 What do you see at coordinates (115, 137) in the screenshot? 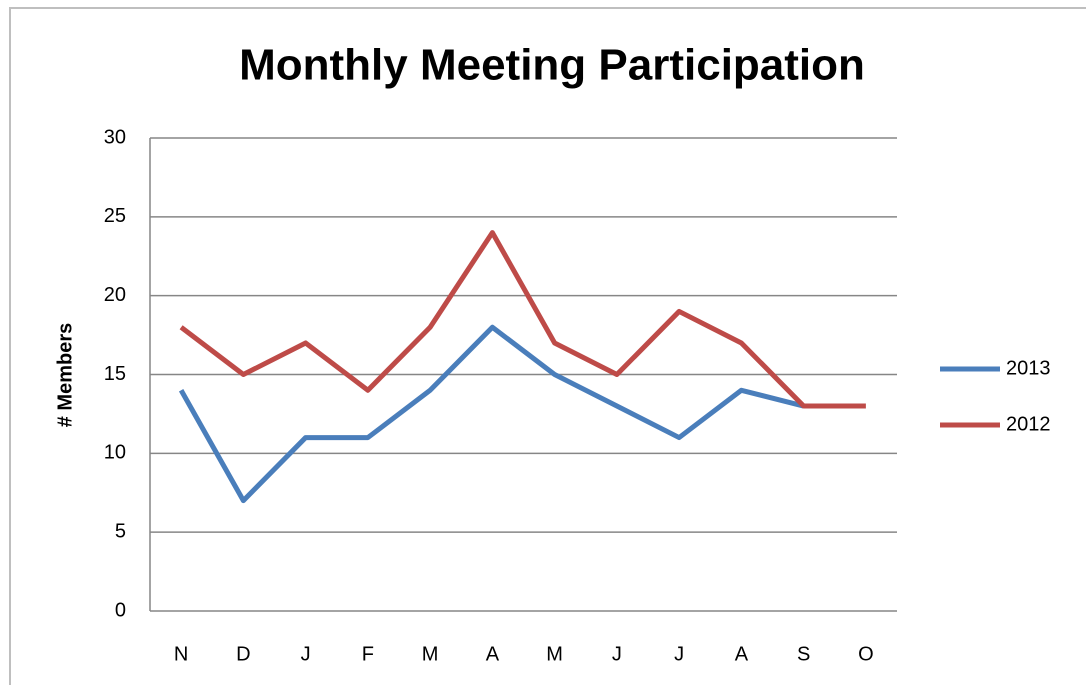
I see `y-tick-label: 30` at bounding box center [115, 137].